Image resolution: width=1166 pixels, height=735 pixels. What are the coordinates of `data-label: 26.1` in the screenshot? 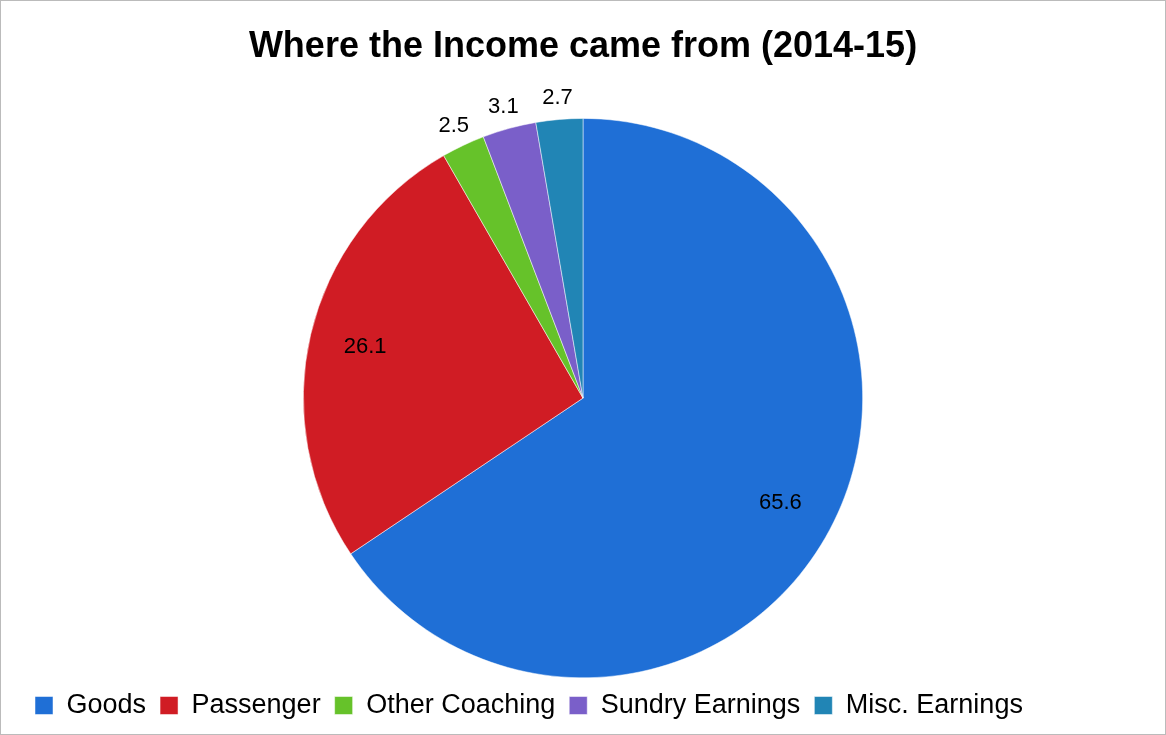 It's located at (365, 346).